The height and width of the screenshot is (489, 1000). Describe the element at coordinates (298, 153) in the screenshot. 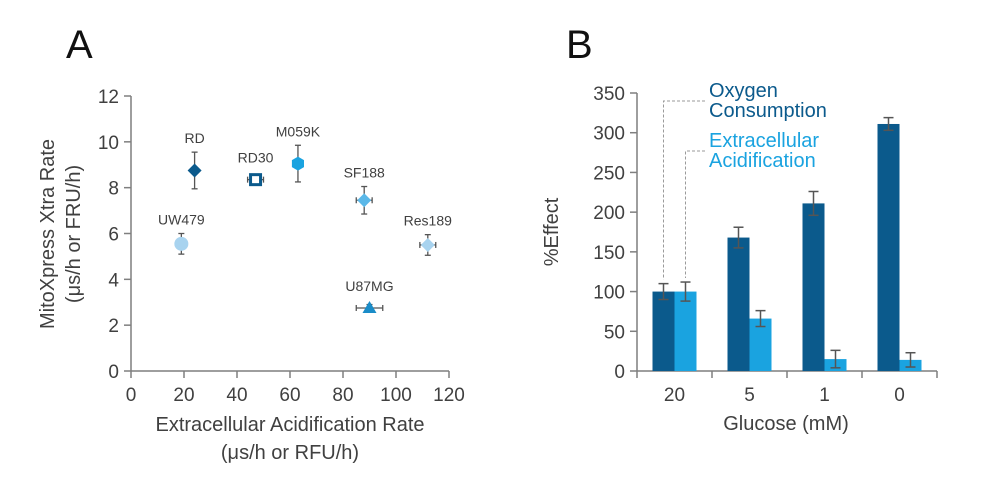

I see `data-point-m059k: M059K` at that location.